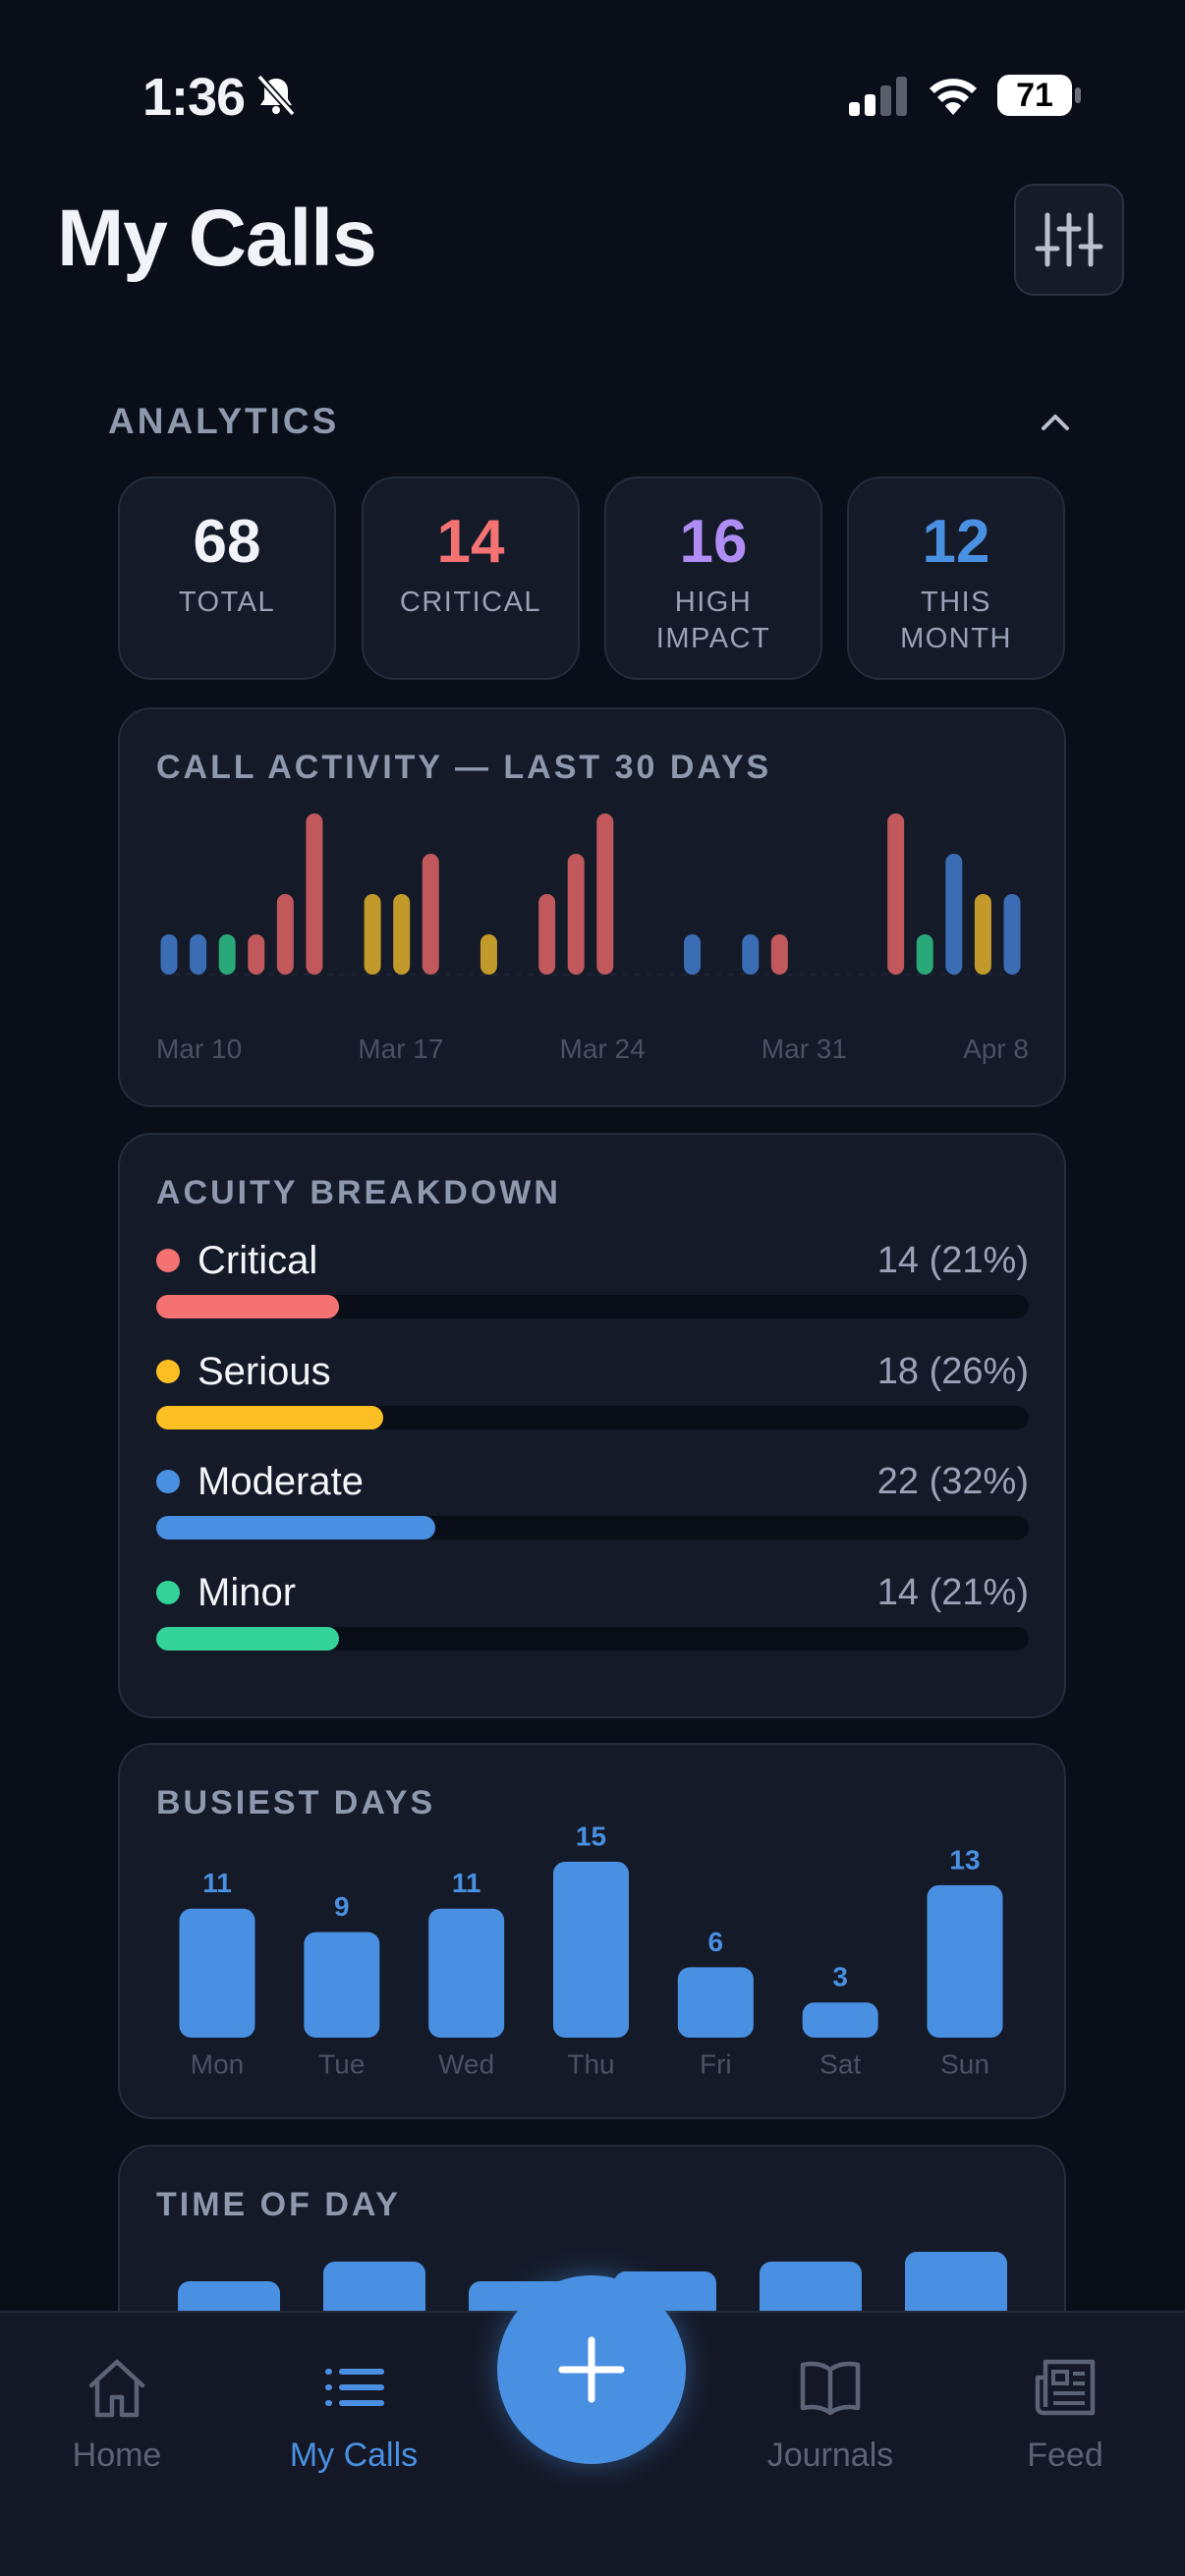 The image size is (1185, 2576). Describe the element at coordinates (466, 2063) in the screenshot. I see `x-tick-label: Wed` at that location.